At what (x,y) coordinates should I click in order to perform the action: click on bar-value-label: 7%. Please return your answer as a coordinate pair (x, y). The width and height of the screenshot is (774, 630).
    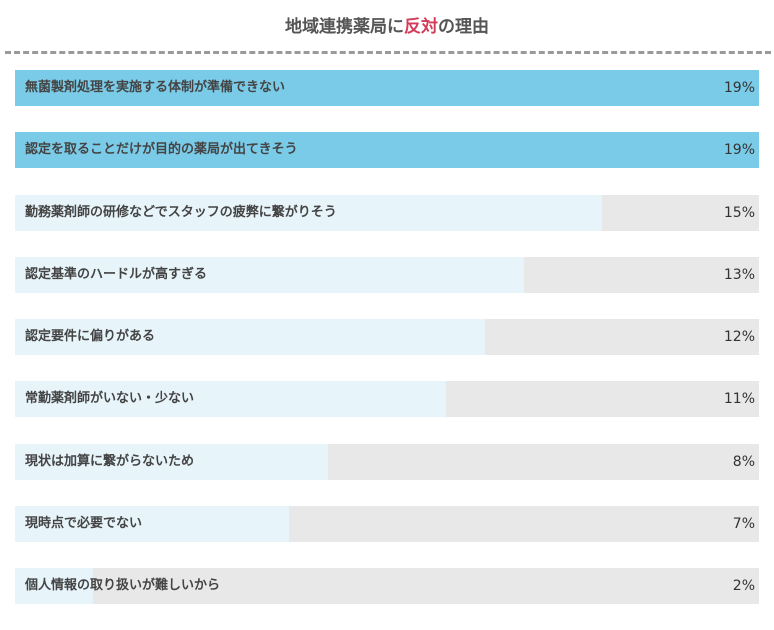
    Looking at the image, I should click on (743, 523).